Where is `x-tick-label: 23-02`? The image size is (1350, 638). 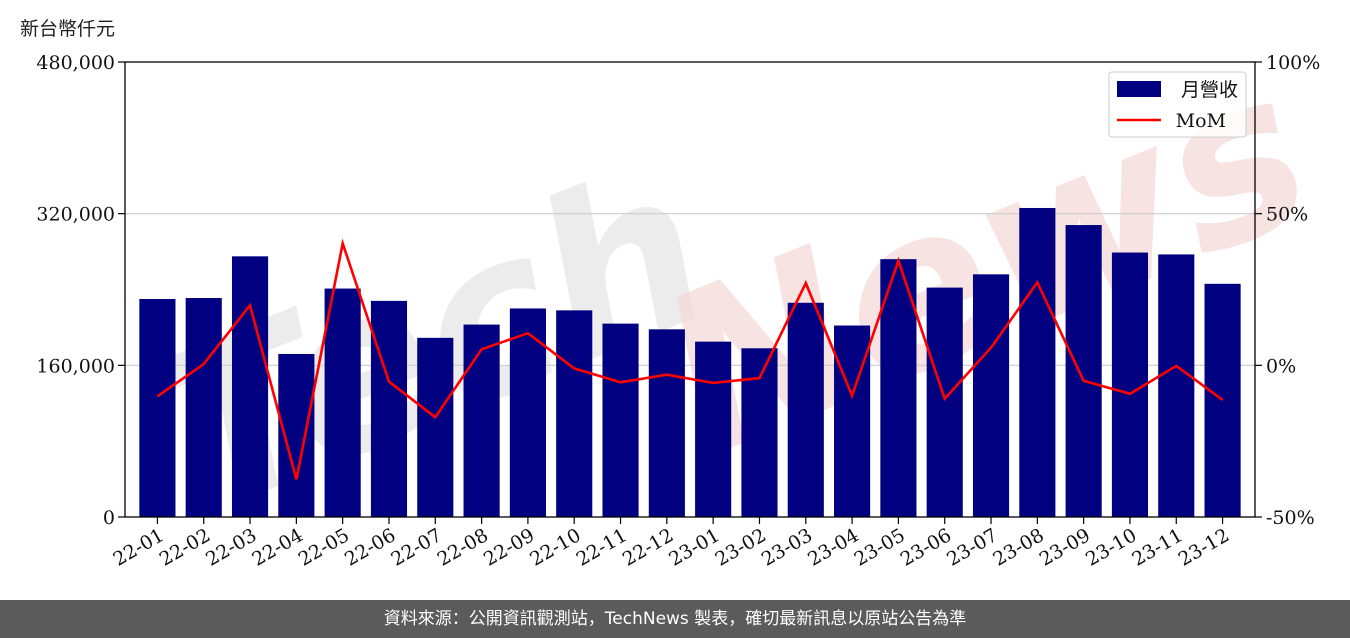
x-tick-label: 23-02 is located at coordinates (741, 547).